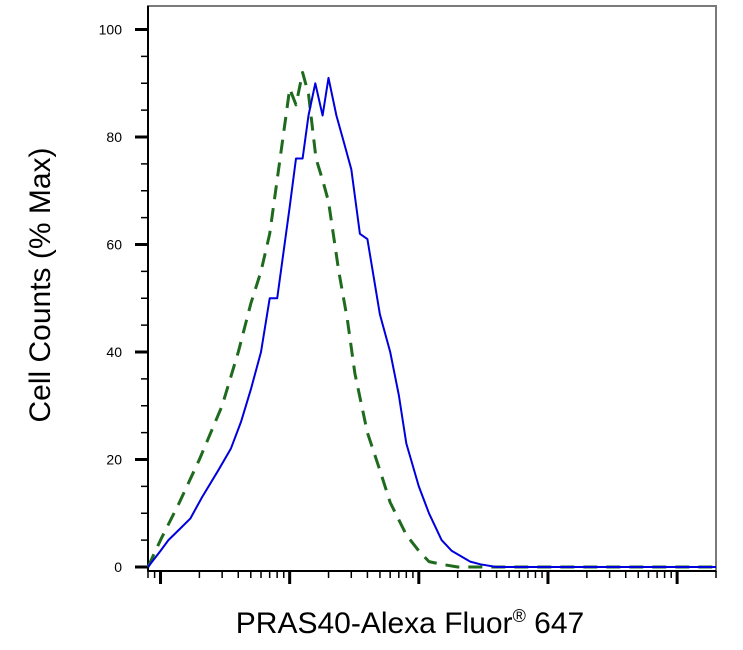 This screenshot has height=650, width=743. I want to click on y-tick-label: 60, so click(114, 245).